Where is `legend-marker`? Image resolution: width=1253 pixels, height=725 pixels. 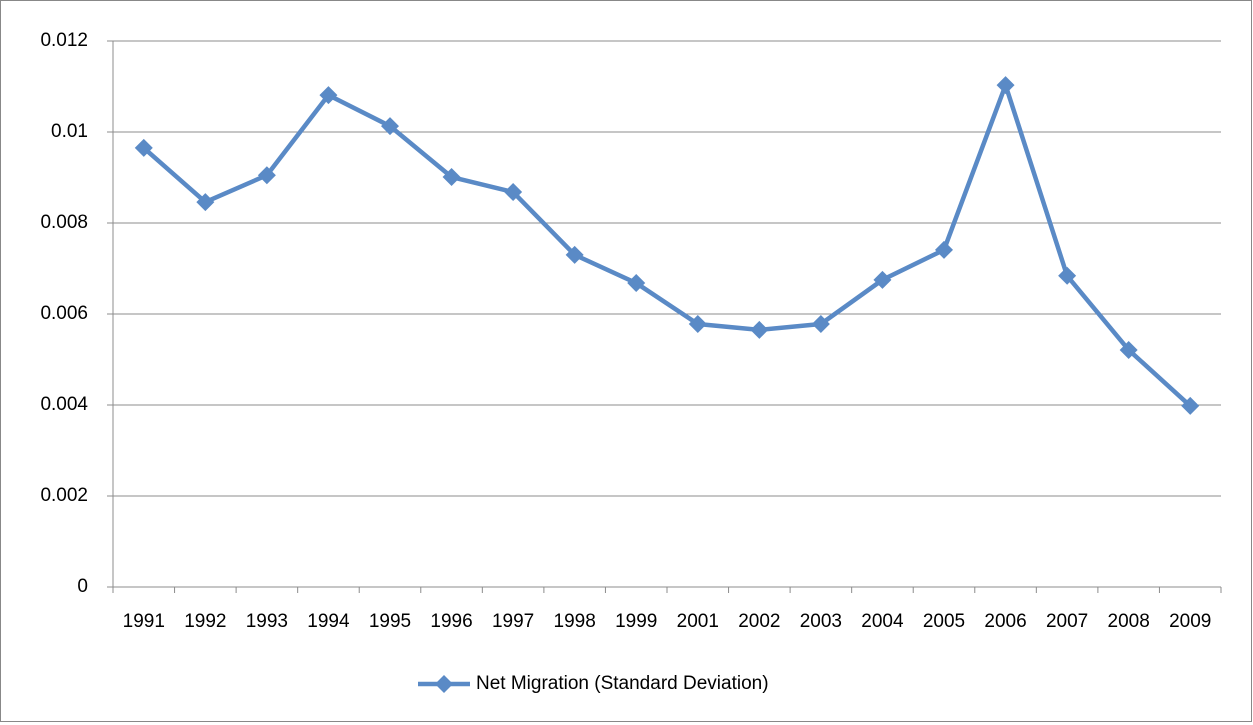
legend-marker is located at coordinates (444, 684).